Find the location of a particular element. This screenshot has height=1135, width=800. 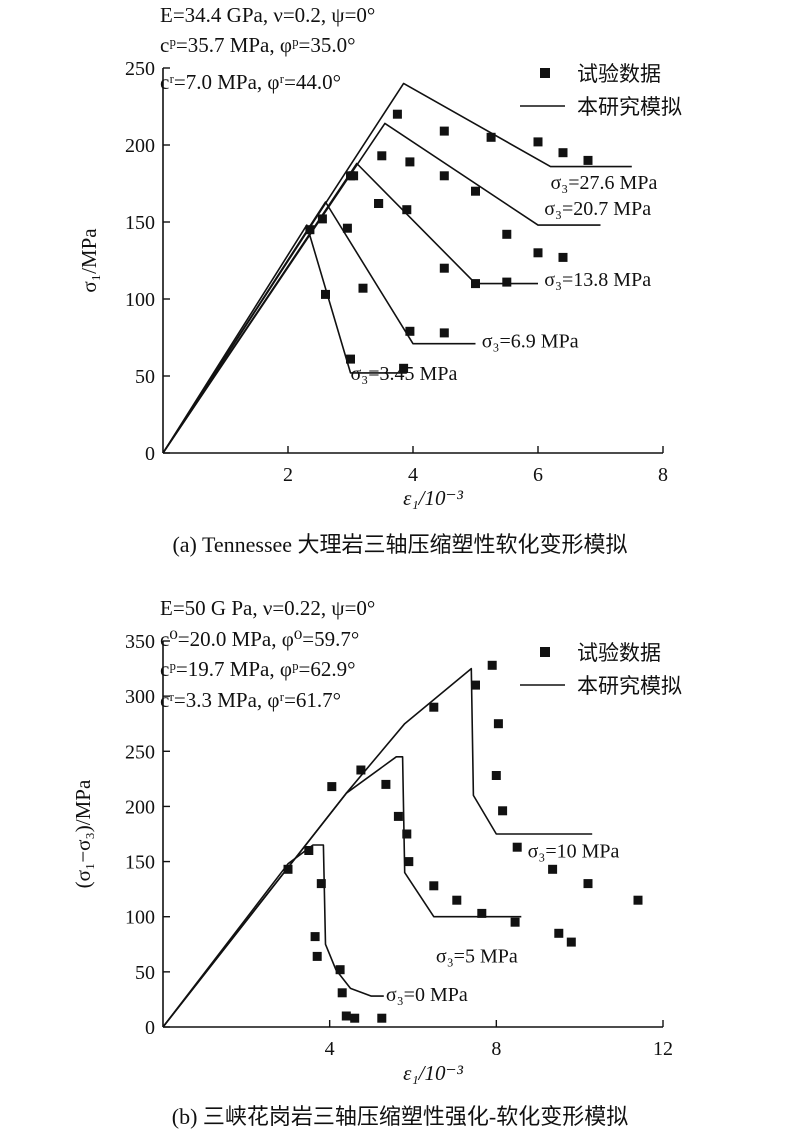

parameter-line: cʳ=7.0 MPa, φʳ=44.0° is located at coordinates (250, 82).